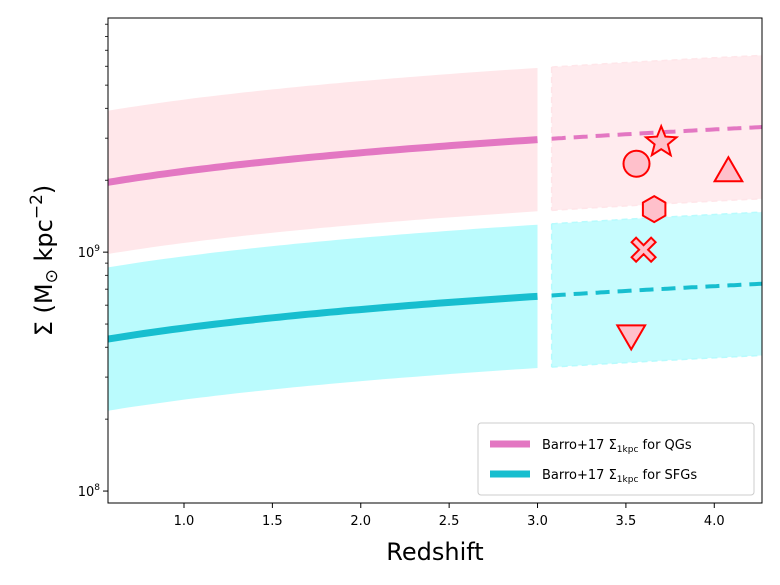 This screenshot has height=585, width=780. I want to click on x-axis-label: Redshift, so click(434, 552).